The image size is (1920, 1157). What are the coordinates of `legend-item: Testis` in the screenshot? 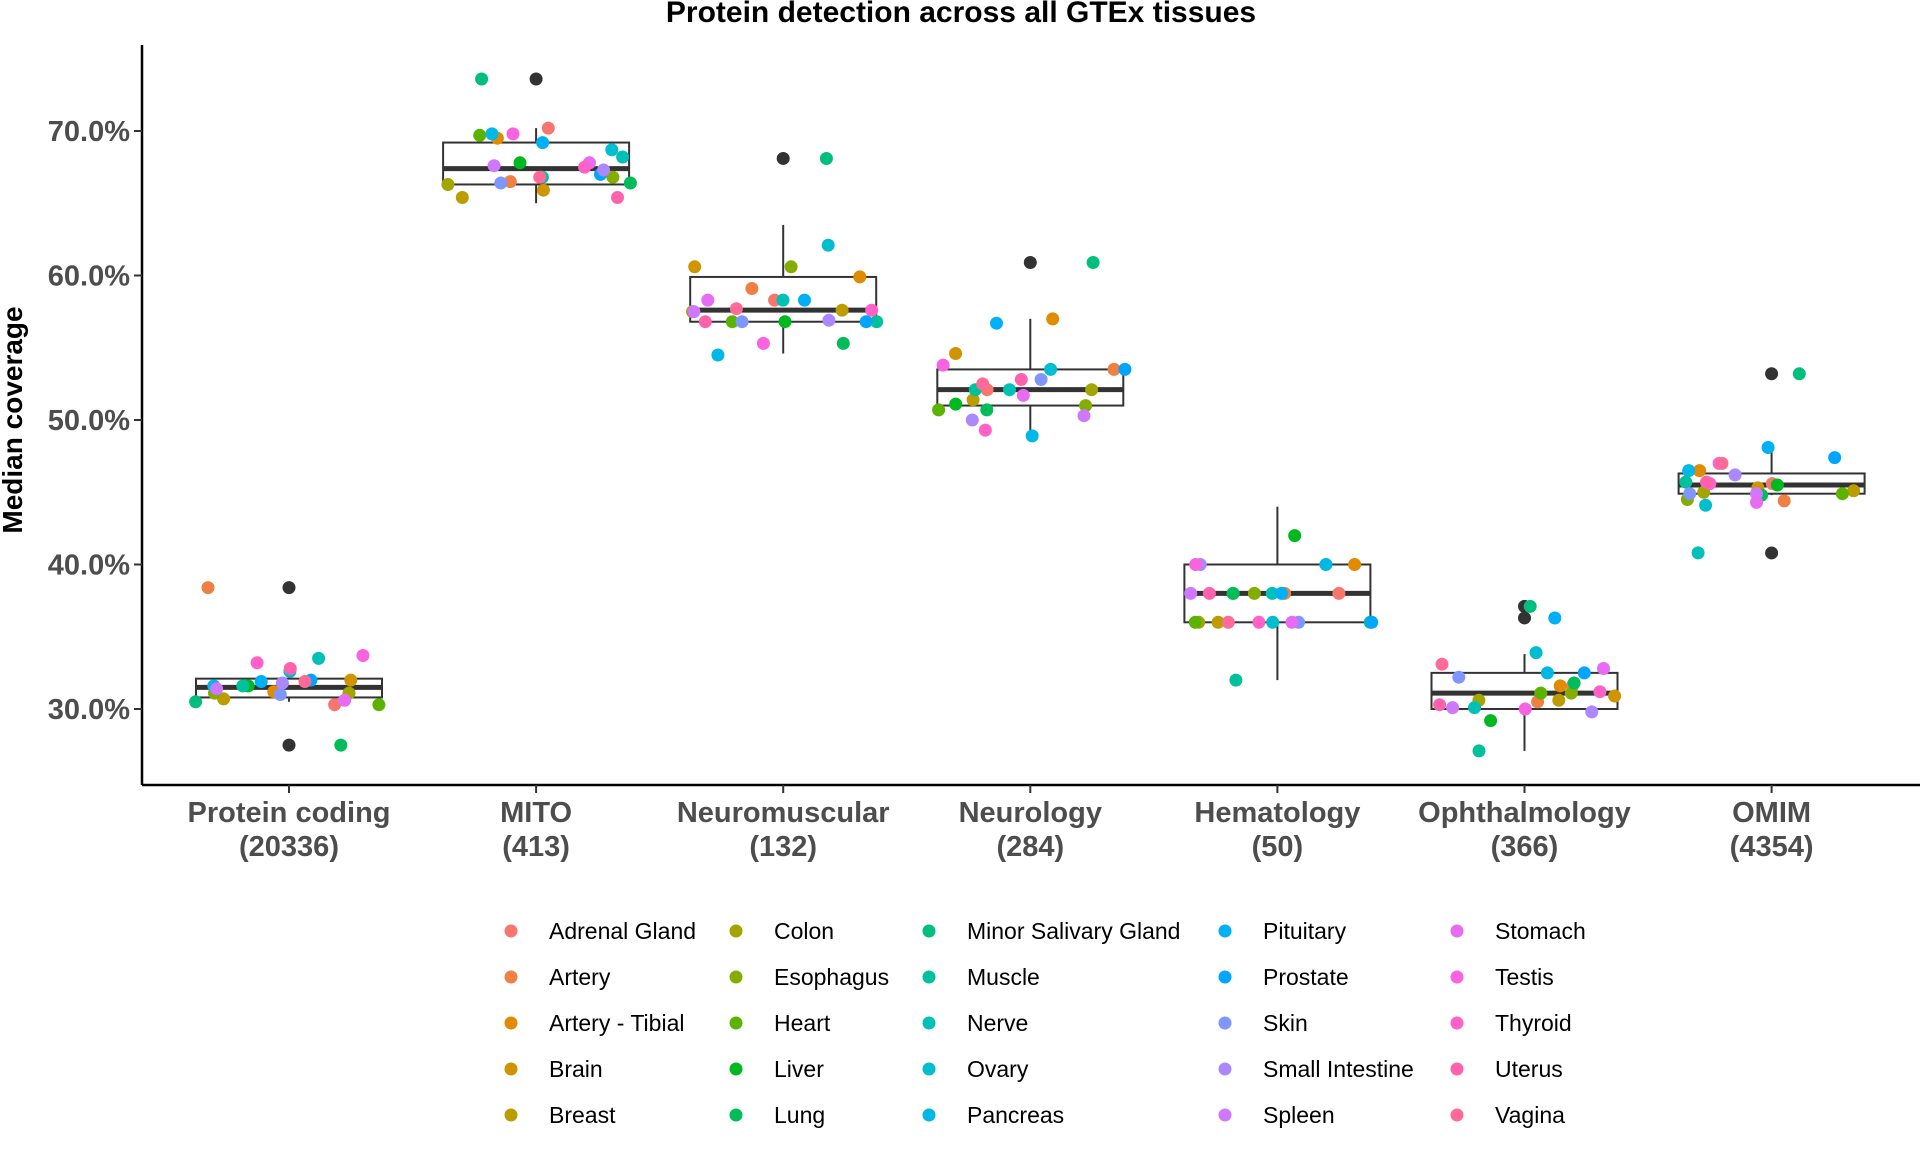 It's located at (1502, 977).